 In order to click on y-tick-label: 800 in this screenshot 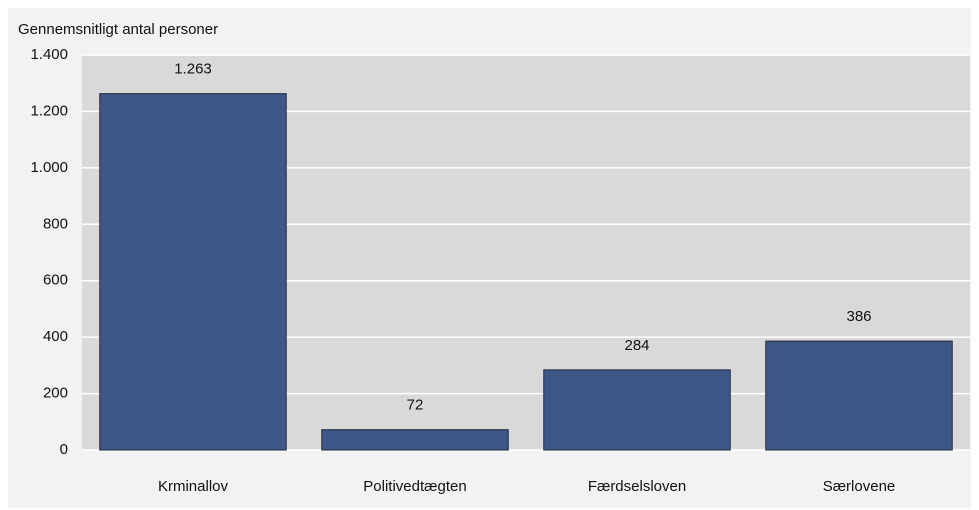, I will do `click(55, 223)`.